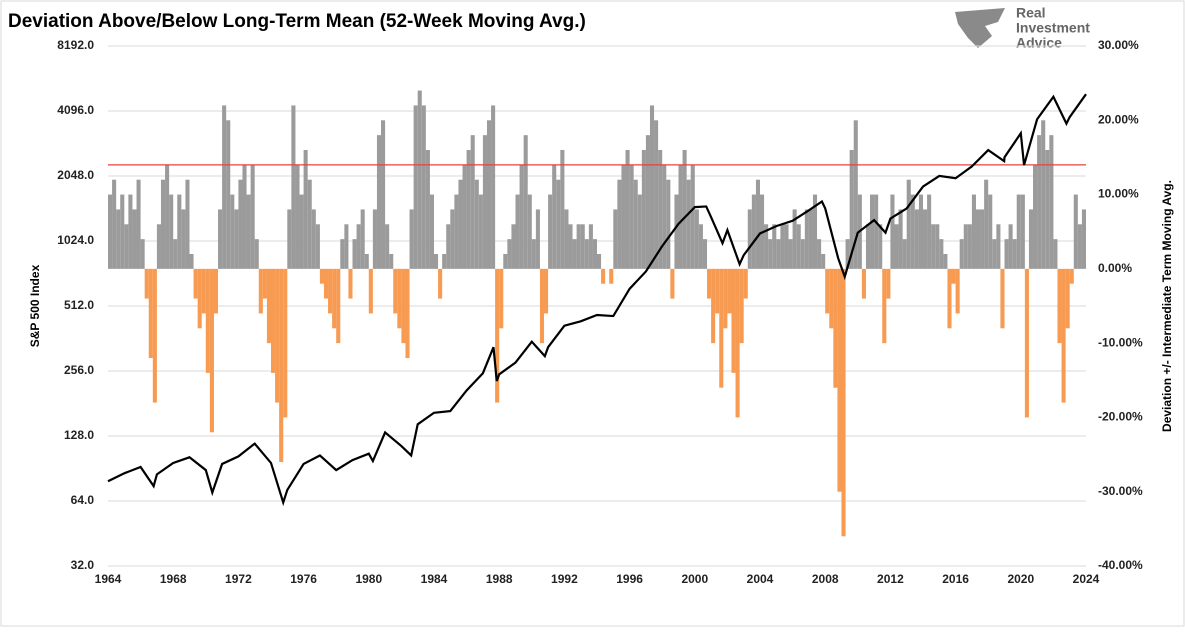 The height and width of the screenshot is (632, 1185). Describe the element at coordinates (108, 579) in the screenshot. I see `x-tick-label: 1964` at that location.